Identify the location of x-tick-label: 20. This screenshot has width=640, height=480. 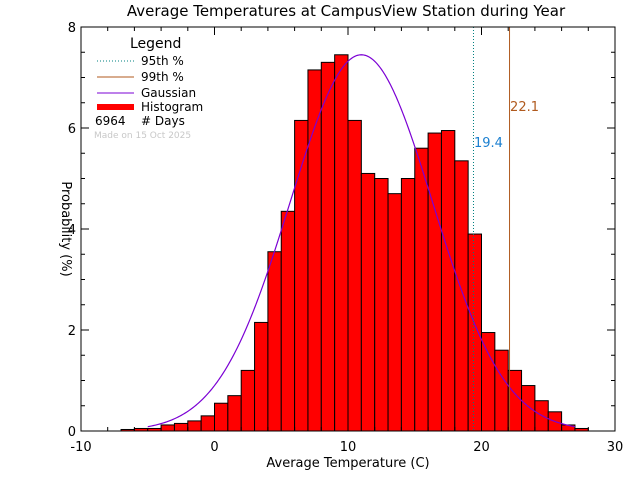
(481, 447).